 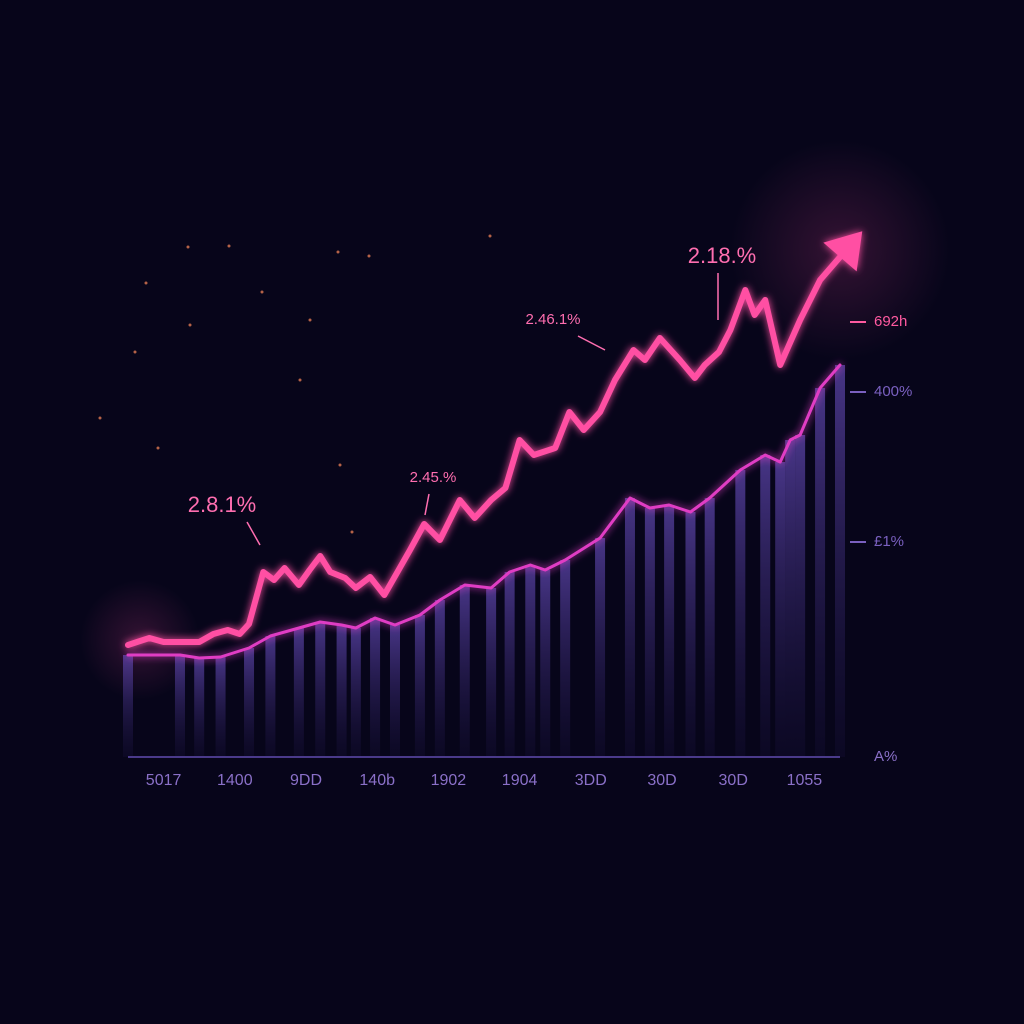 I want to click on x-tick-label: 1400, so click(x=235, y=780).